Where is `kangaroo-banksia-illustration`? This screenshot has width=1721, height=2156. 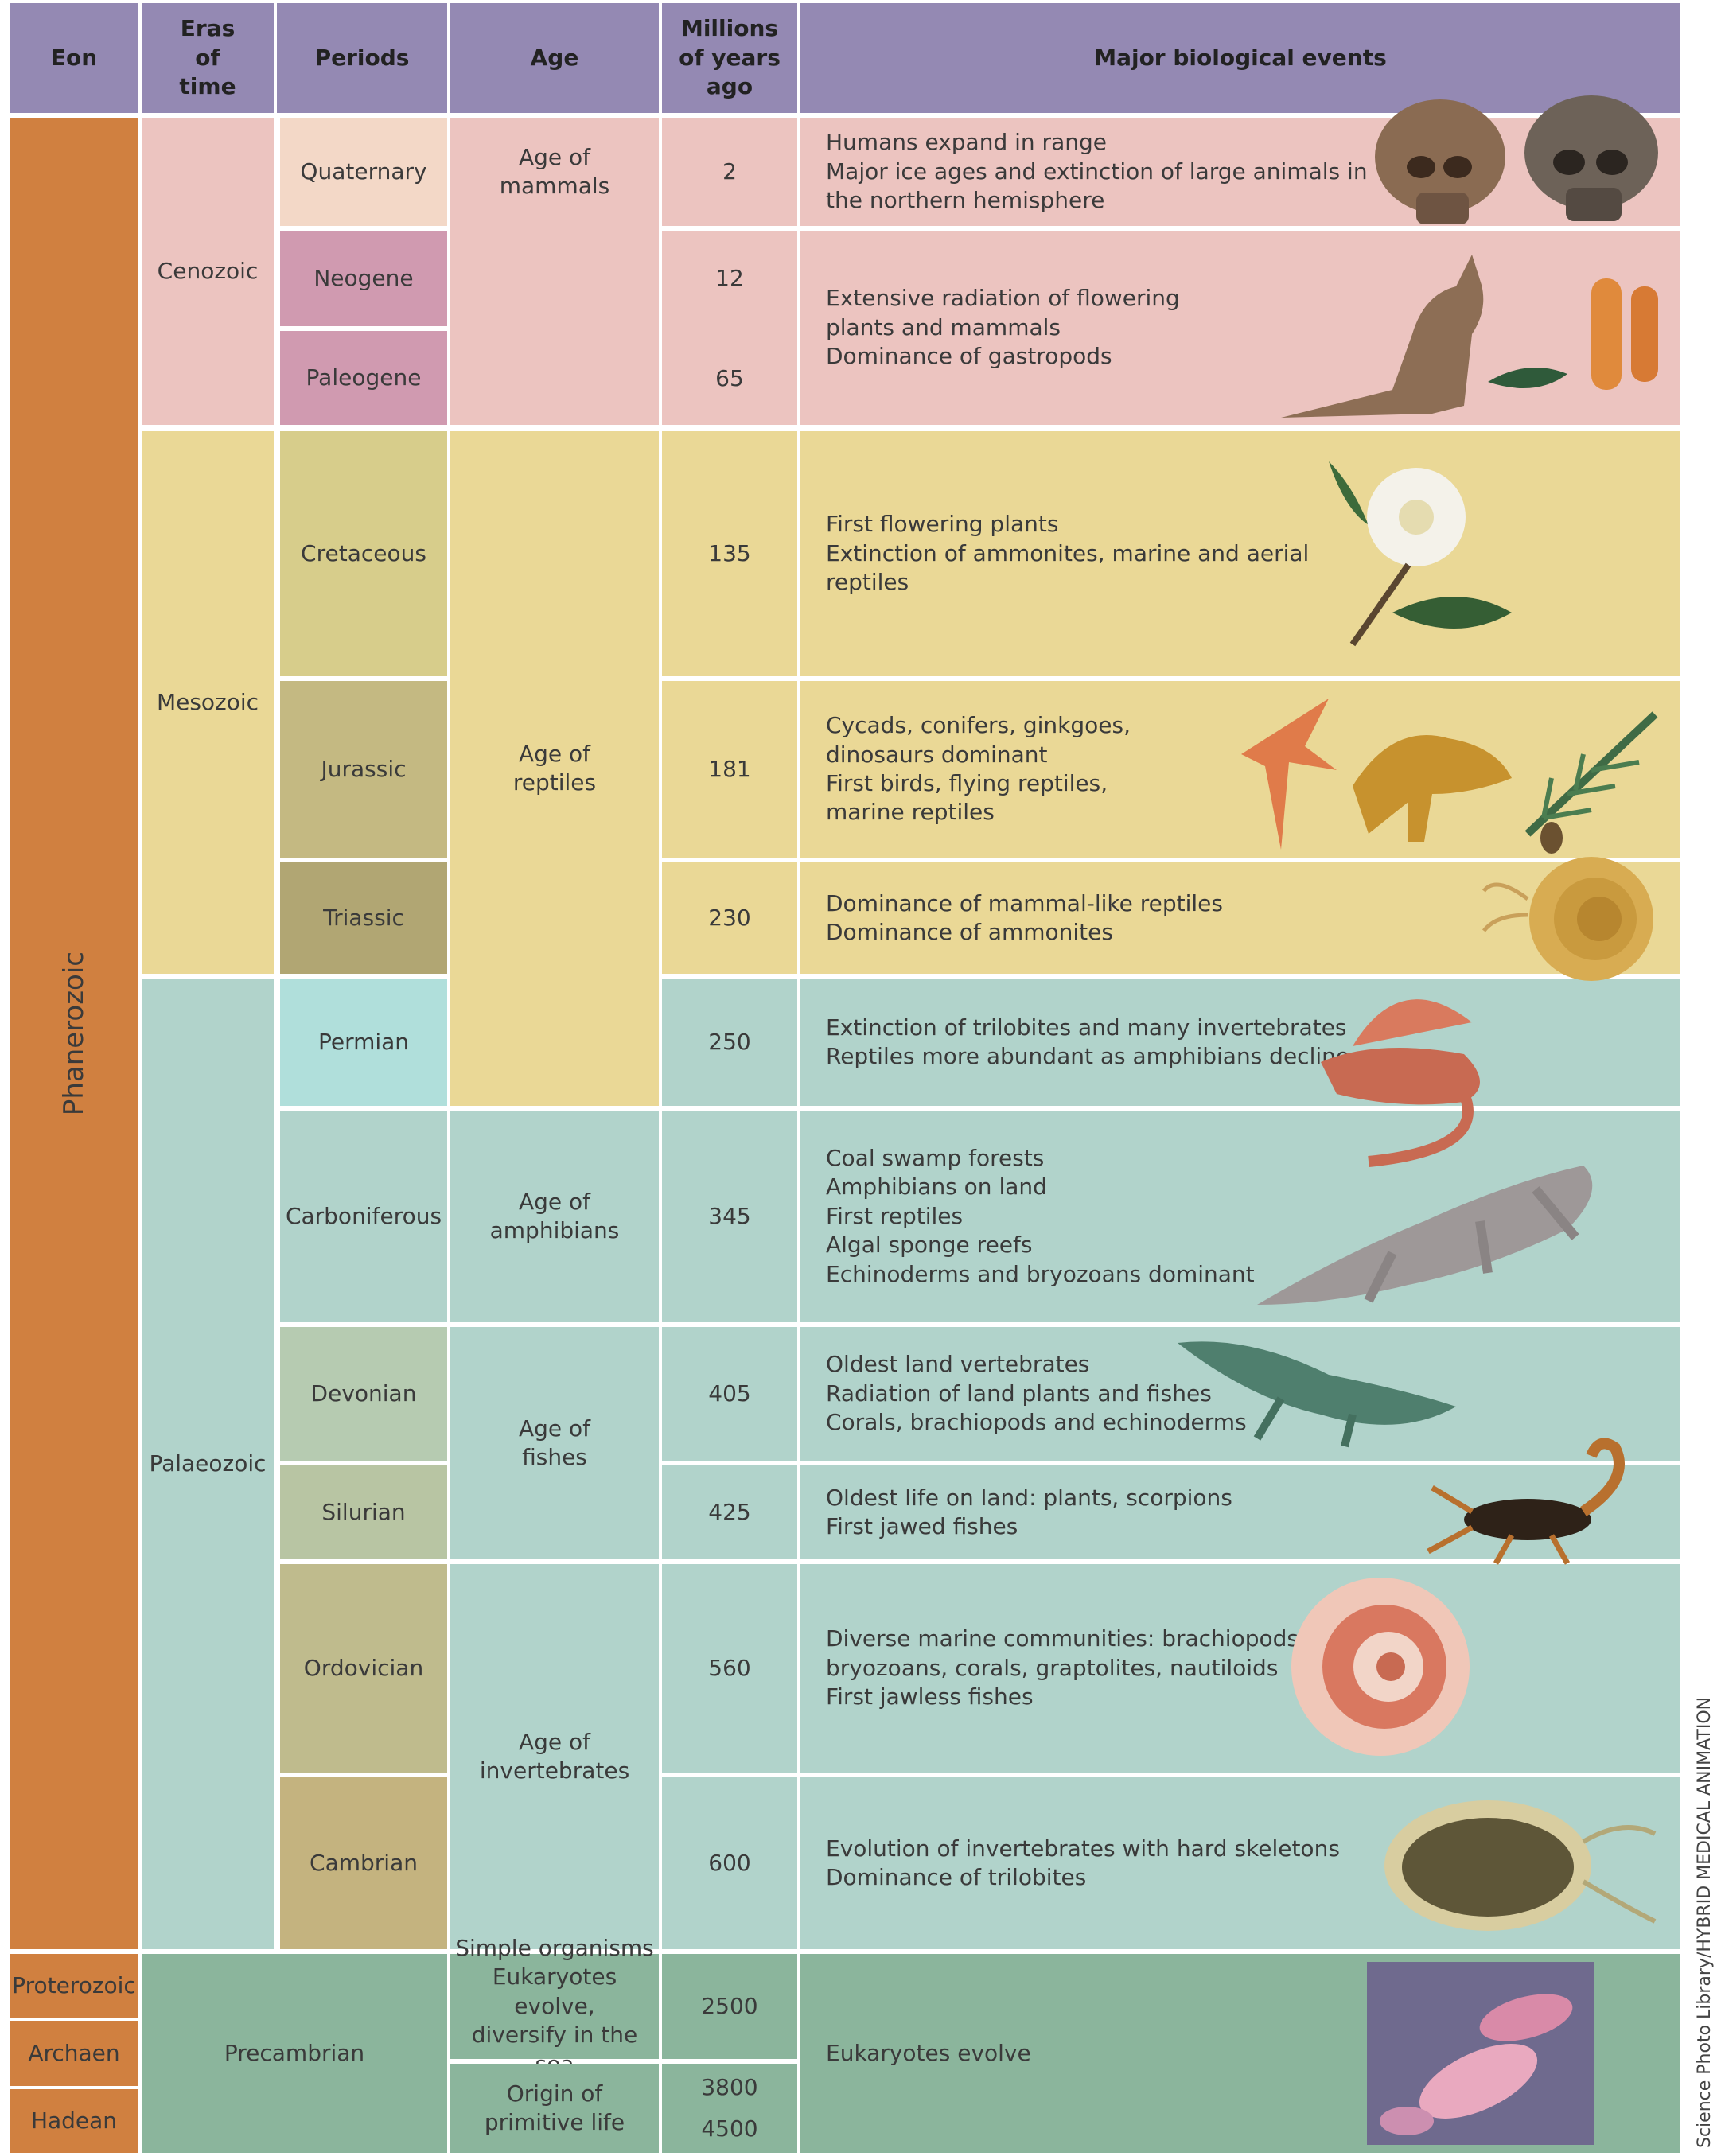 kangaroo-banksia-illustration is located at coordinates (1469, 336).